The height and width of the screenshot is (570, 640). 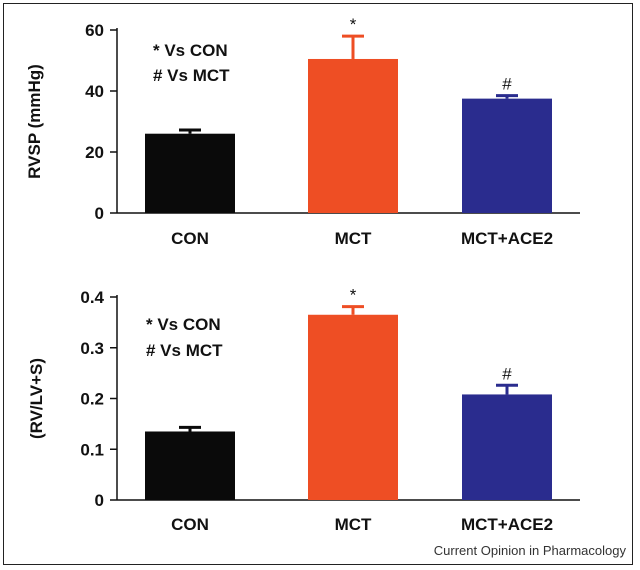 I want to click on bottom-y-tick-label: 0.4, so click(x=92, y=297).